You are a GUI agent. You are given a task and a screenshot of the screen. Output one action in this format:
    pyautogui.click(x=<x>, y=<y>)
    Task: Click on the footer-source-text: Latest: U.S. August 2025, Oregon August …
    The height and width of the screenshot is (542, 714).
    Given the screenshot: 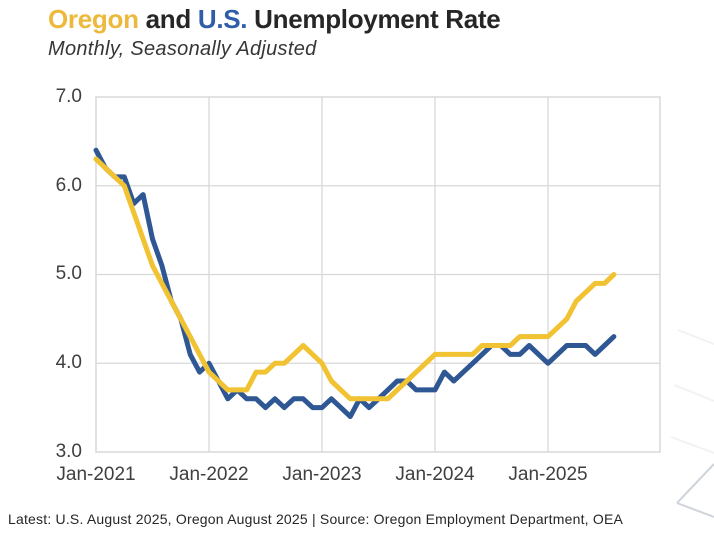 What is the action you would take?
    pyautogui.click(x=316, y=519)
    